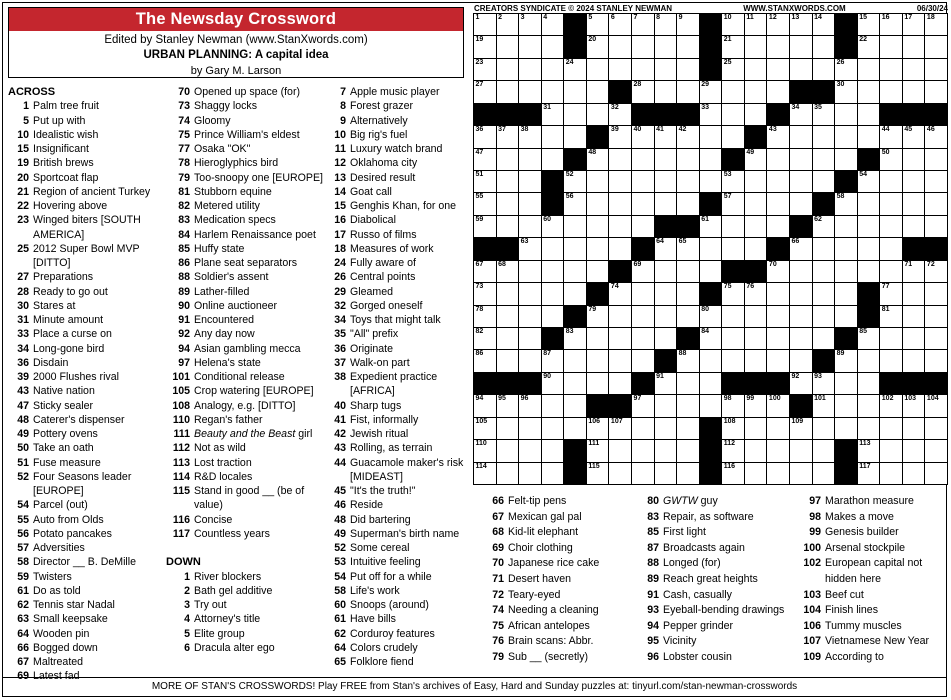 The width and height of the screenshot is (951, 700). I want to click on grid-cell: 80, so click(710, 316).